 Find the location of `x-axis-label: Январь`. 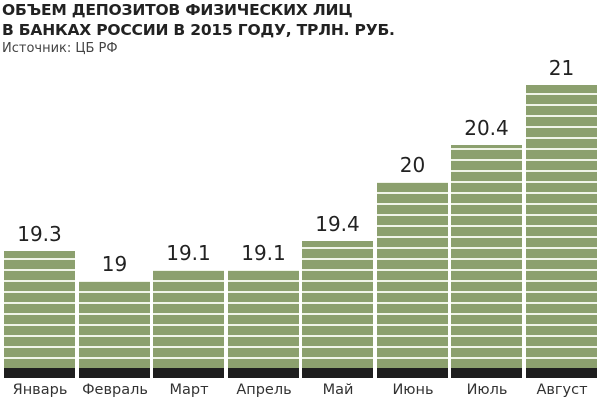

x-axis-label: Январь is located at coordinates (40, 390).